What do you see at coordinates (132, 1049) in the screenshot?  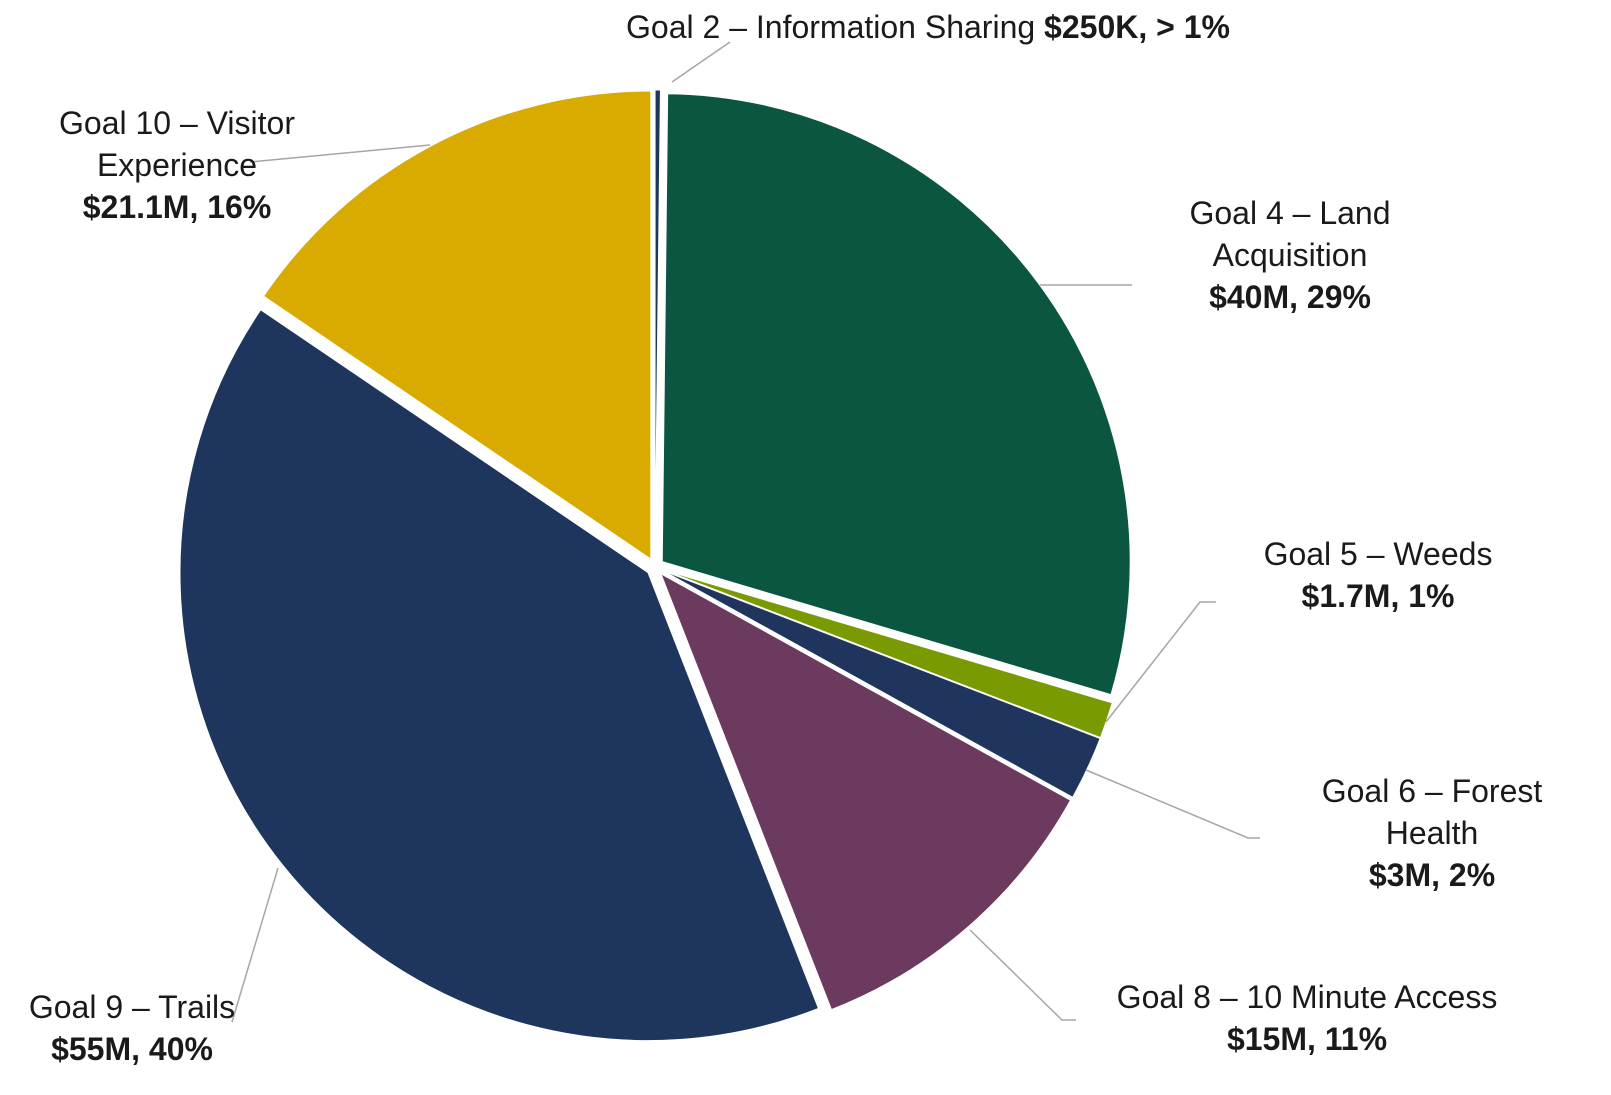 I see `value-label: $55M, 40%` at bounding box center [132, 1049].